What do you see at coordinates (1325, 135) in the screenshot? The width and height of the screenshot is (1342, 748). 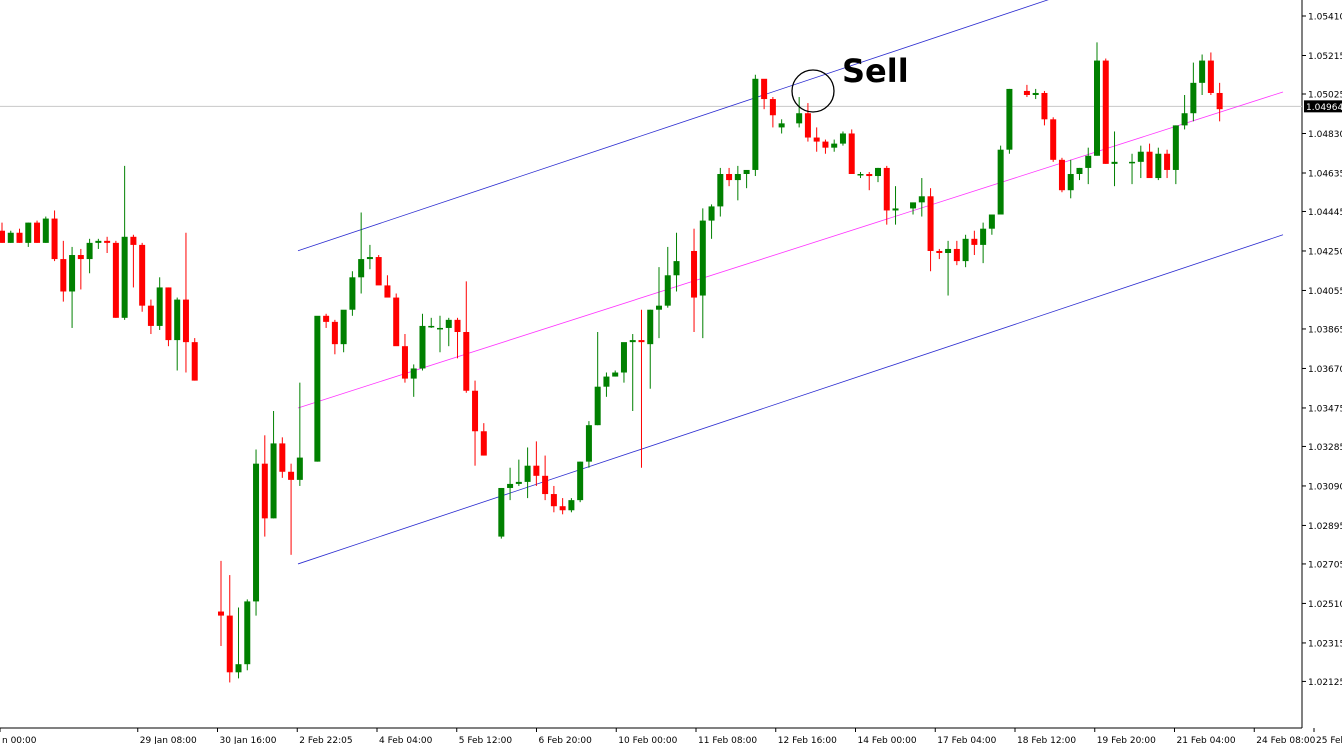 I see `y-tick-label: 1.04830` at bounding box center [1325, 135].